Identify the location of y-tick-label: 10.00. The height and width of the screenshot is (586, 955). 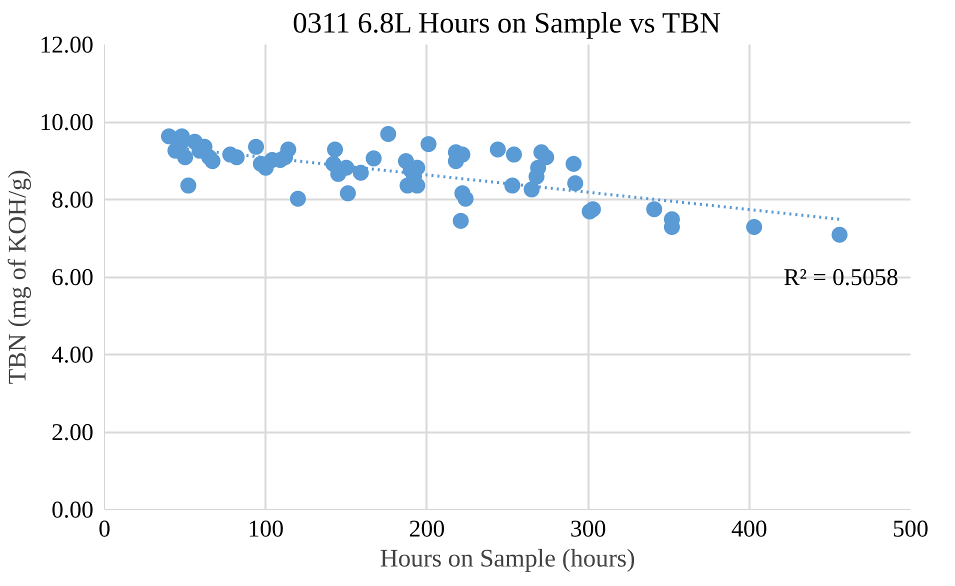
(67, 123).